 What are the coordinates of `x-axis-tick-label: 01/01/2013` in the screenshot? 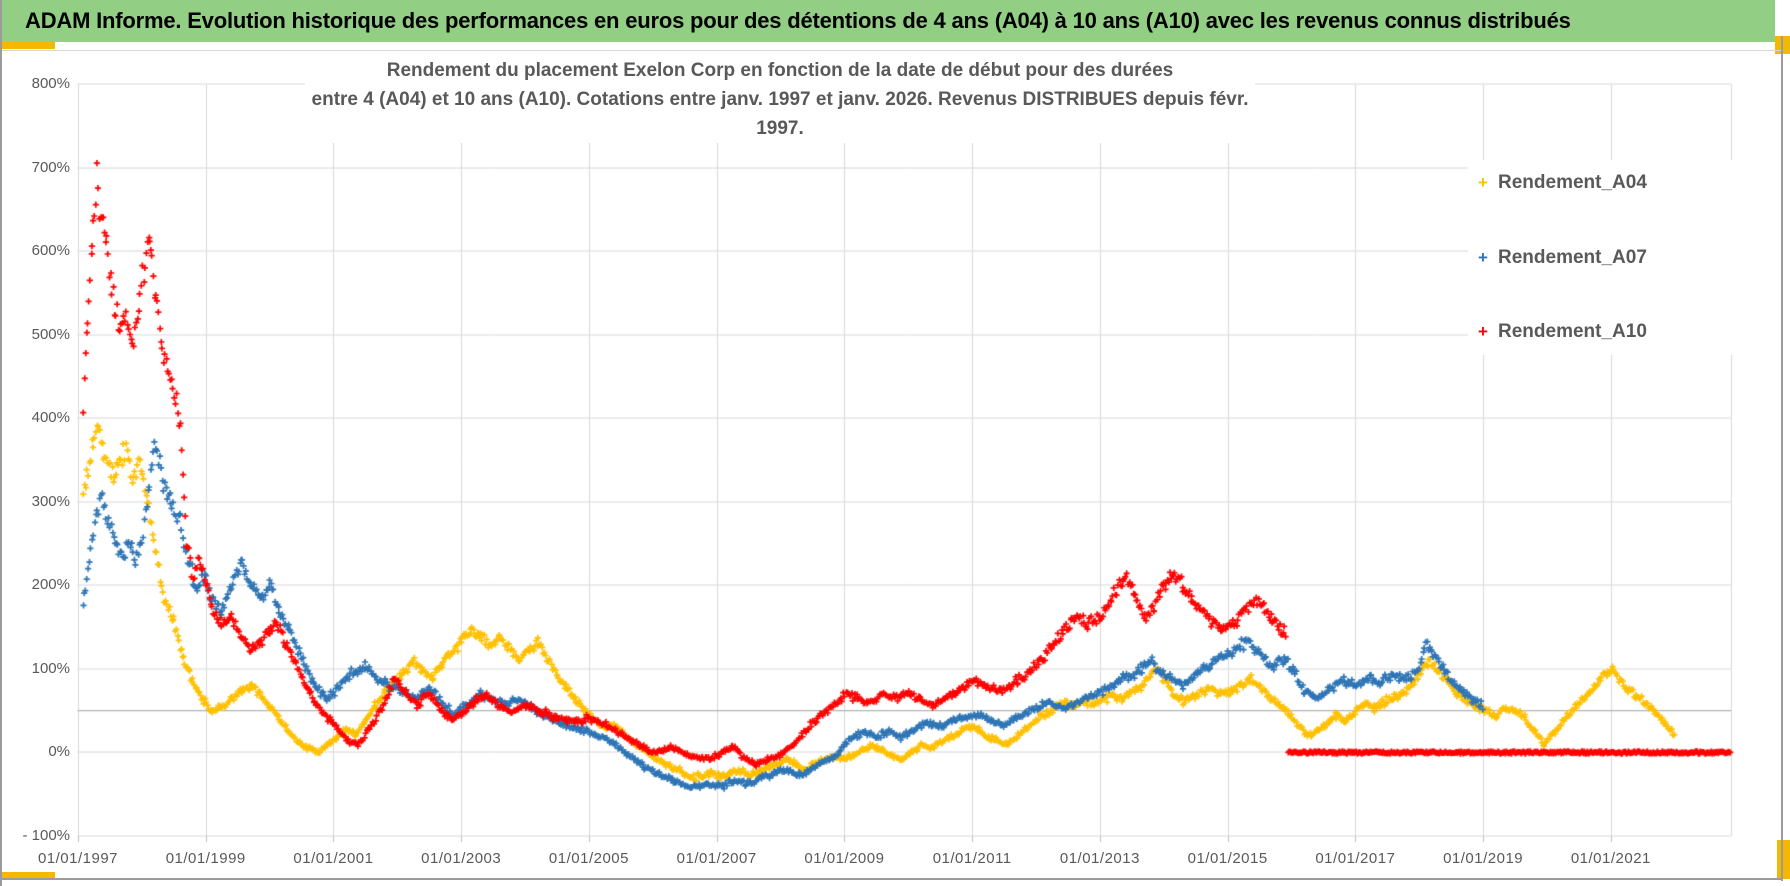 It's located at (1099, 858).